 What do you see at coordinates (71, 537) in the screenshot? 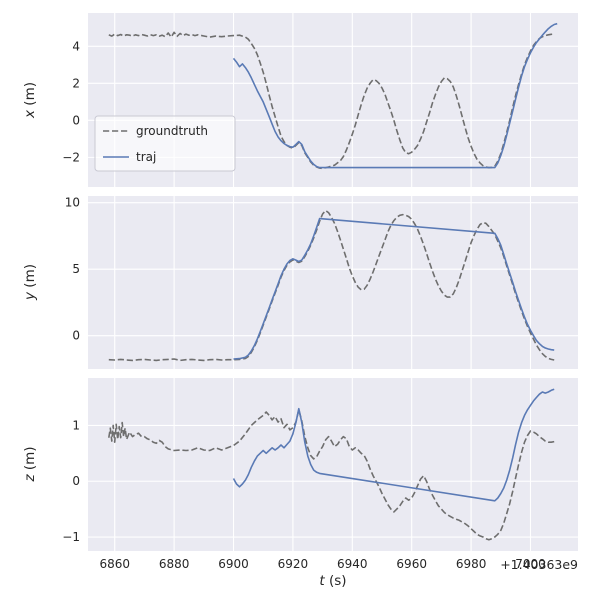
I see `tick-label: −1` at bounding box center [71, 537].